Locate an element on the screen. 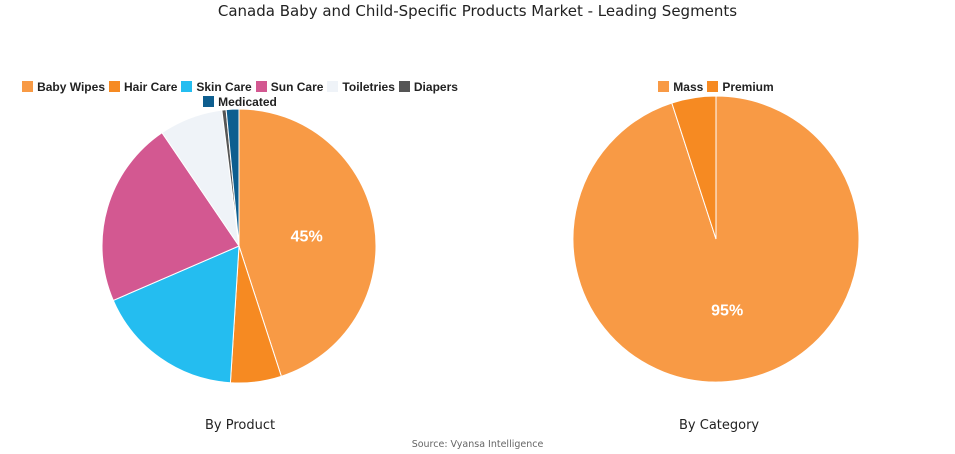 The image size is (955, 454). legend-item: Sun Care is located at coordinates (289, 87).